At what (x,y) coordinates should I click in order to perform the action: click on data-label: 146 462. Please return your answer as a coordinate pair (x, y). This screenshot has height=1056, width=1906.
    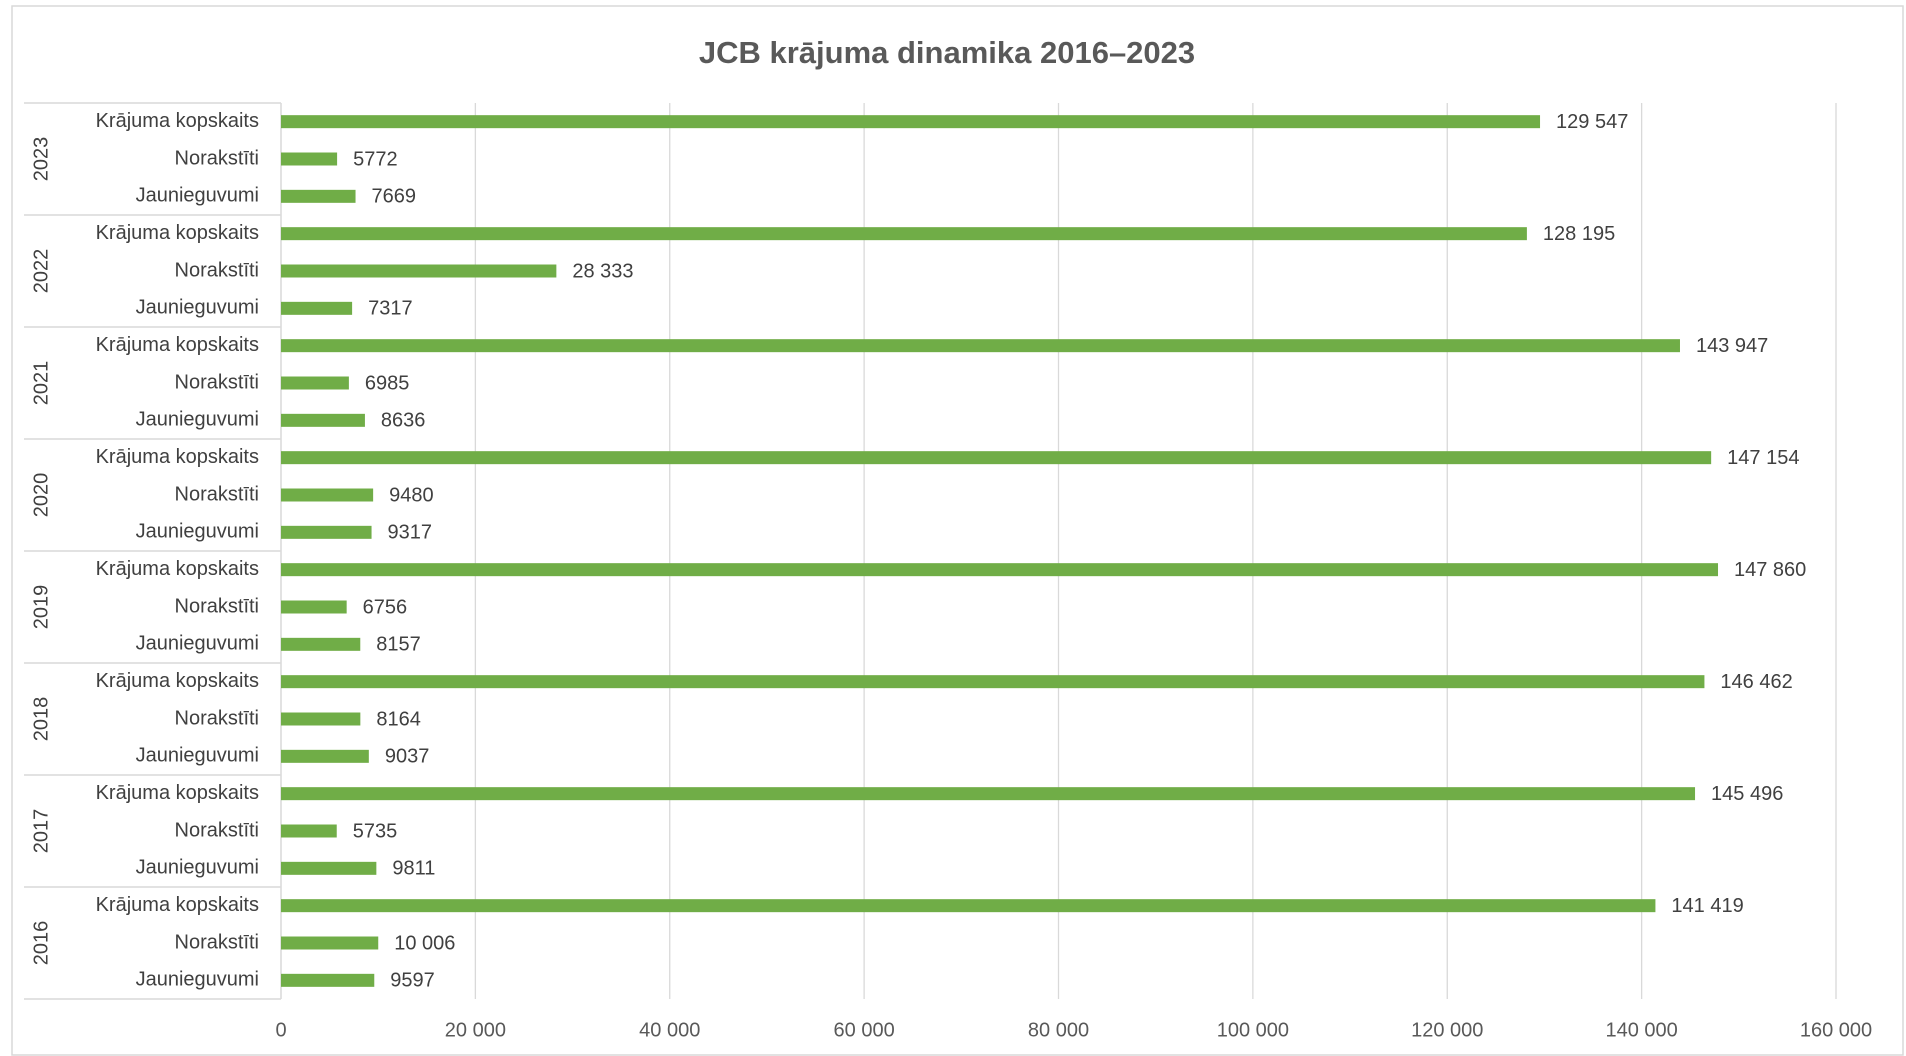
    Looking at the image, I should click on (1756, 682).